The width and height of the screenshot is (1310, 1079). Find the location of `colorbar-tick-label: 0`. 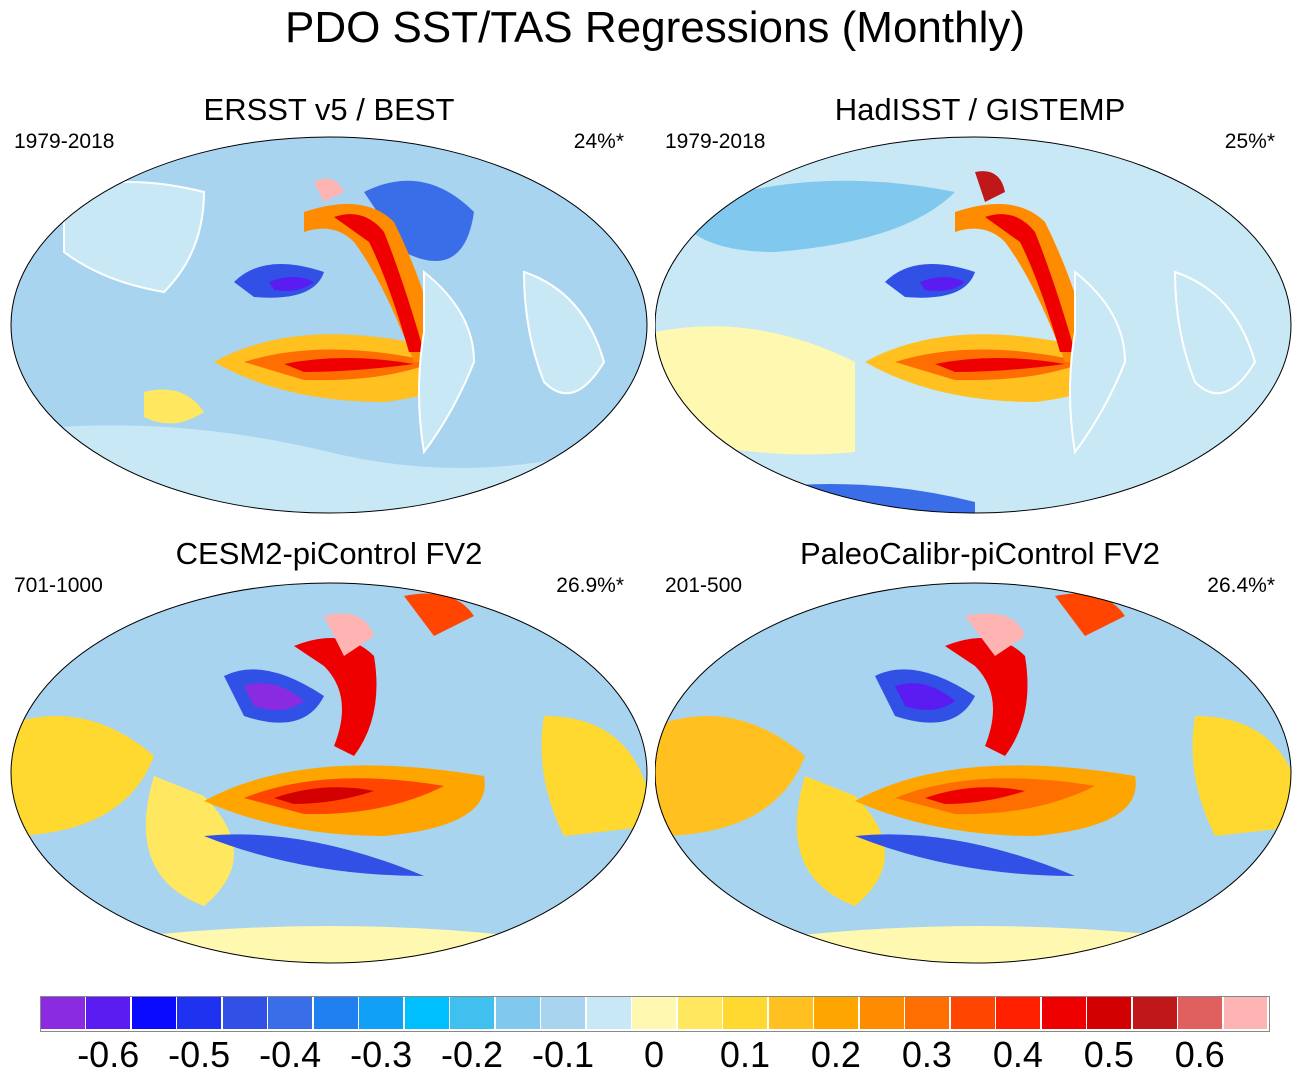

colorbar-tick-label: 0 is located at coordinates (654, 1054).